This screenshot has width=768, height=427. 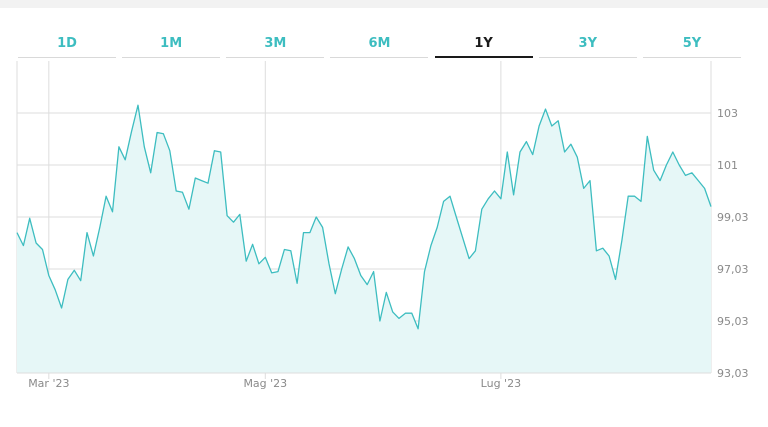 I want to click on tab-5y: 5Y, so click(x=691, y=43).